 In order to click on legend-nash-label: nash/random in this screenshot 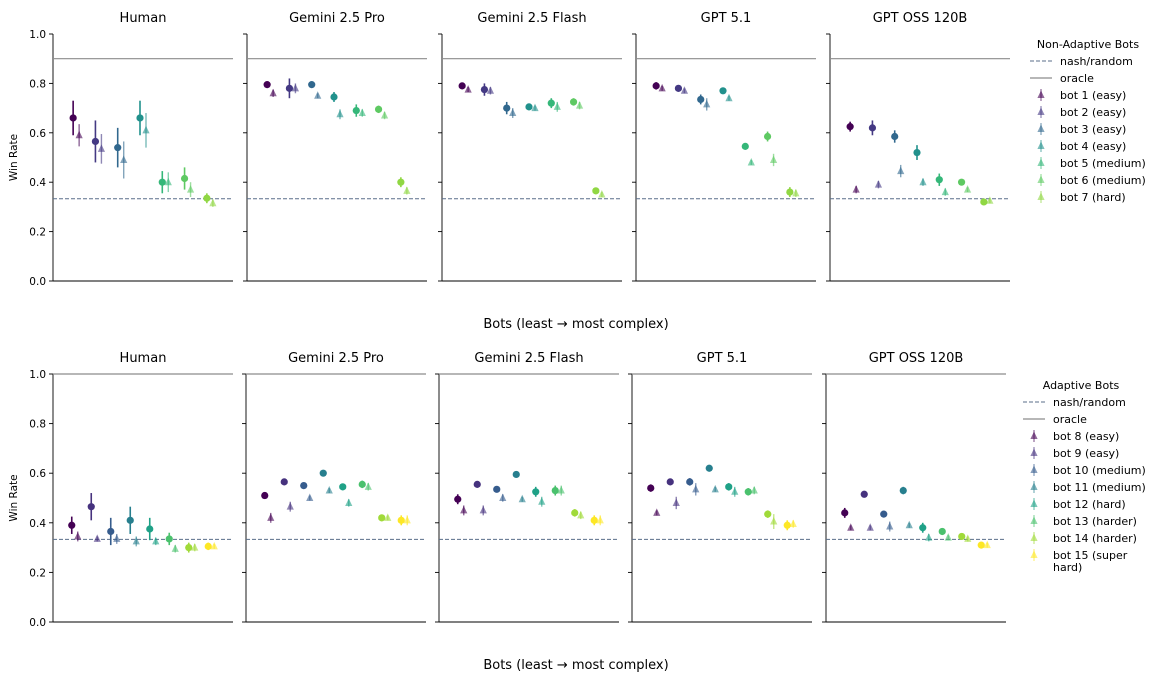, I will do `click(1096, 61)`.